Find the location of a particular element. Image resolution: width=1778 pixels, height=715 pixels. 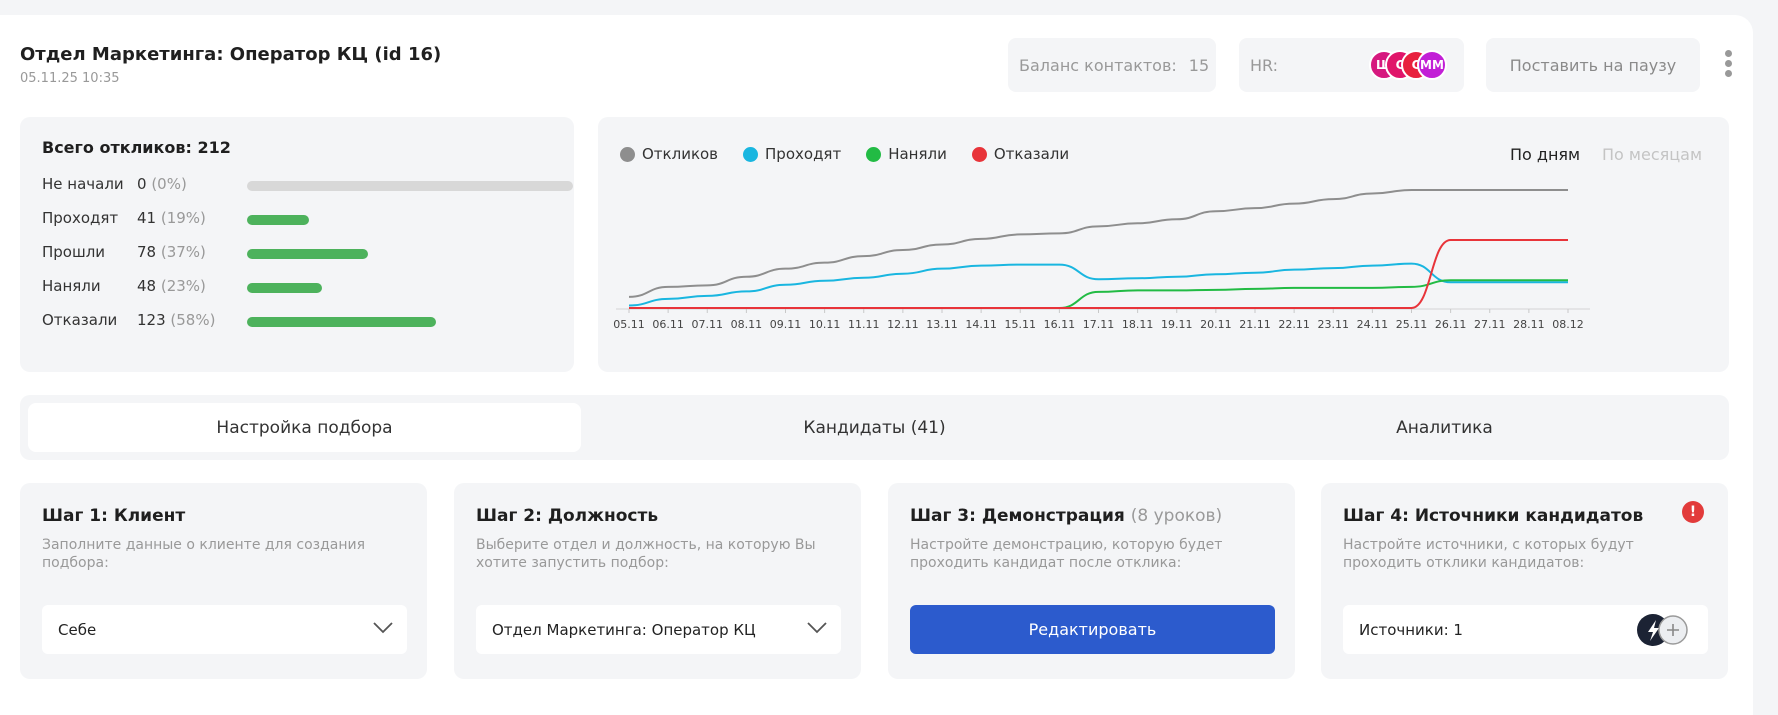

client-select-value: Себе is located at coordinates (77, 629).